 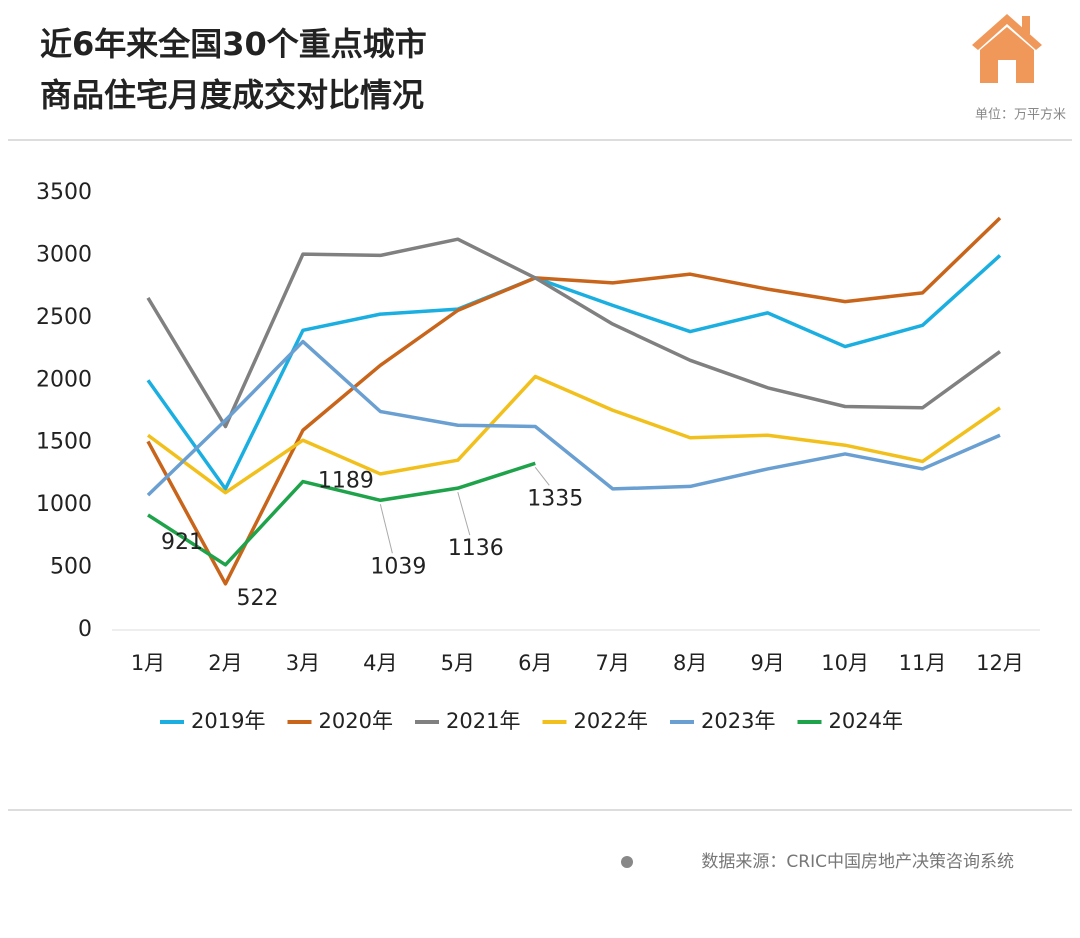 I want to click on chart-title: 近6年来全国30个重点城市, so click(x=233, y=44).